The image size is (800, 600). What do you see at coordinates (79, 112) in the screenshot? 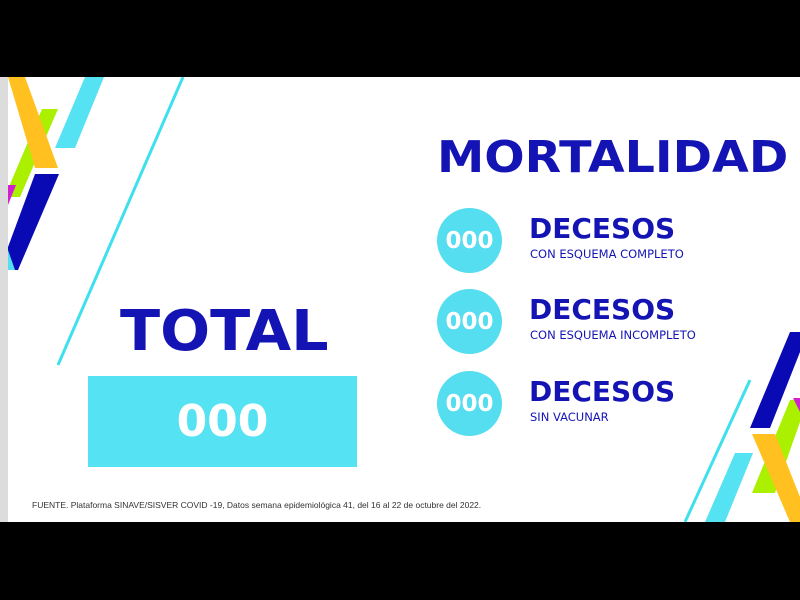
I see `deco-lightcyan-stripe` at bounding box center [79, 112].